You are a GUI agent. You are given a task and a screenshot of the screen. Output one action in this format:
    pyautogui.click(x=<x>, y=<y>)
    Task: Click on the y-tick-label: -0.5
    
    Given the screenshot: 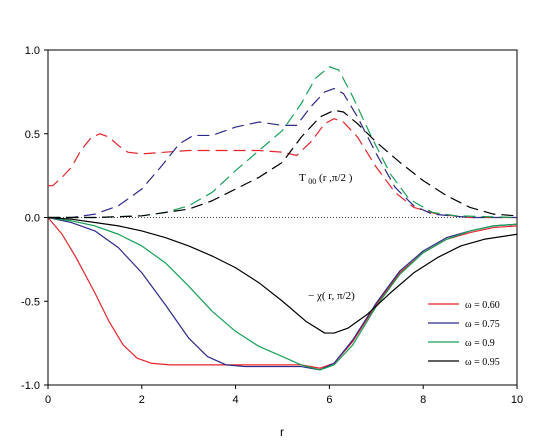 What is the action you would take?
    pyautogui.click(x=30, y=302)
    